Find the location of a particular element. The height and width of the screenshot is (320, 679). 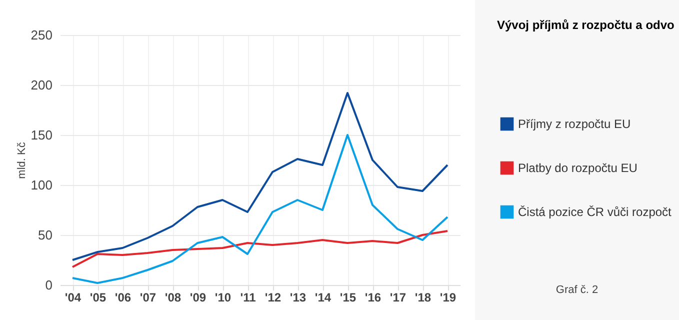

x-tick-label: '18 is located at coordinates (423, 297).